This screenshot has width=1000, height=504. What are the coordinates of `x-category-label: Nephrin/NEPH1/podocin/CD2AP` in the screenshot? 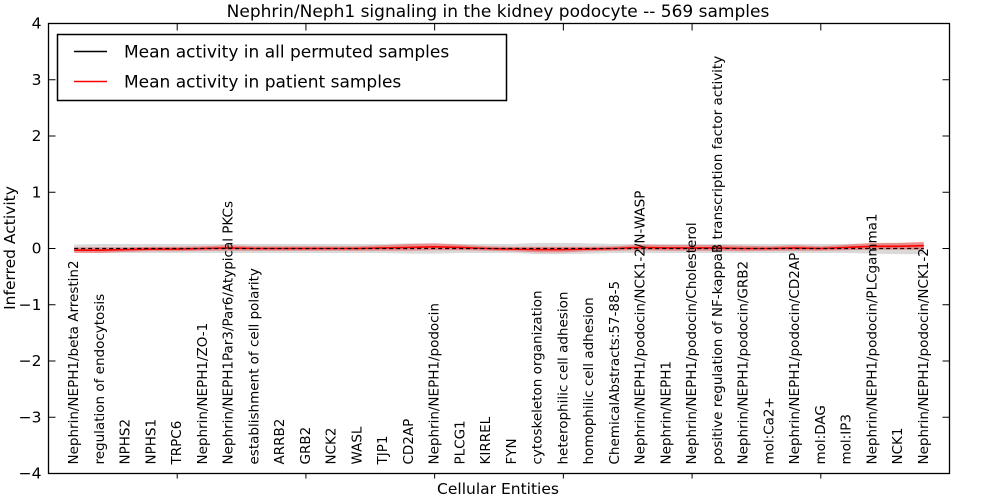 It's located at (795, 359).